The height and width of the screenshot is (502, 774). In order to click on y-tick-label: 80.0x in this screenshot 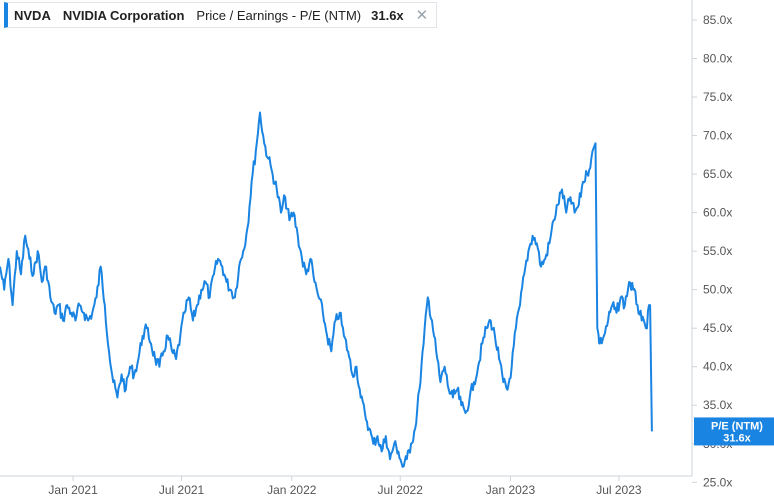, I will do `click(717, 59)`.